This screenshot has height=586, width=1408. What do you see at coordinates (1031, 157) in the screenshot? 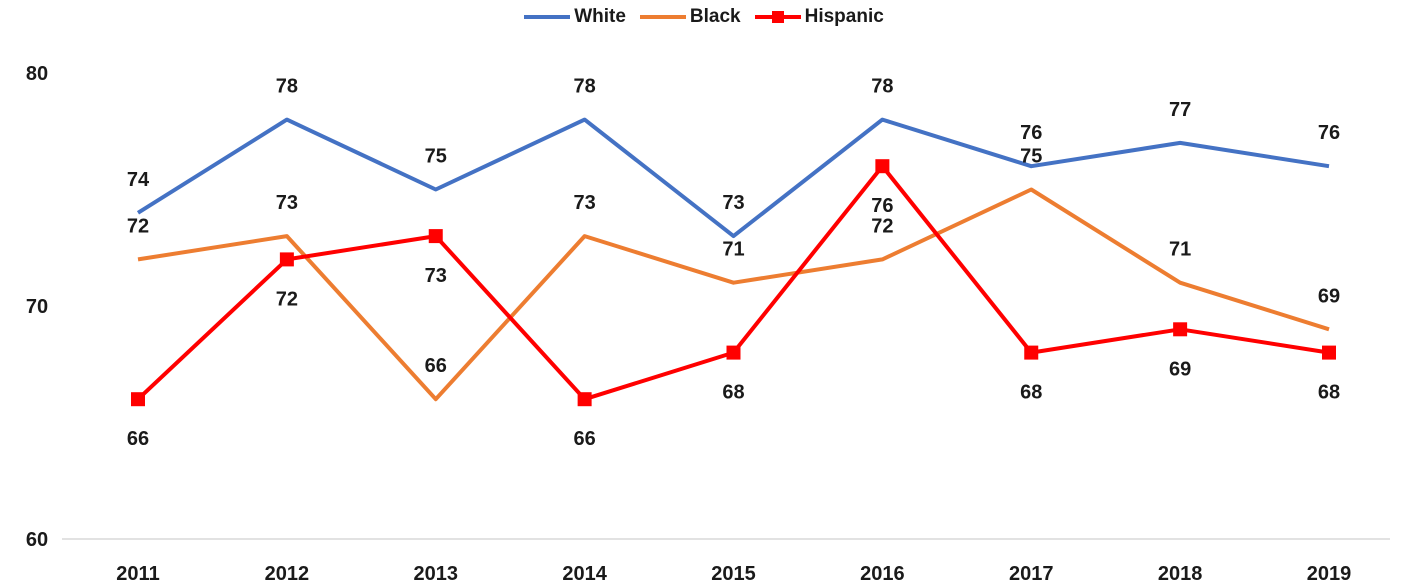
I see `data-label-black: 75` at bounding box center [1031, 157].